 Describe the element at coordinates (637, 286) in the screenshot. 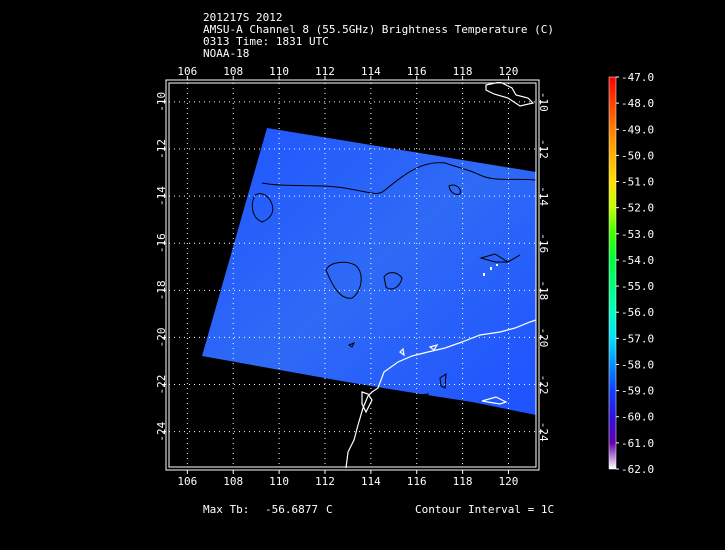

I see `colorbar-label: -55.0` at that location.